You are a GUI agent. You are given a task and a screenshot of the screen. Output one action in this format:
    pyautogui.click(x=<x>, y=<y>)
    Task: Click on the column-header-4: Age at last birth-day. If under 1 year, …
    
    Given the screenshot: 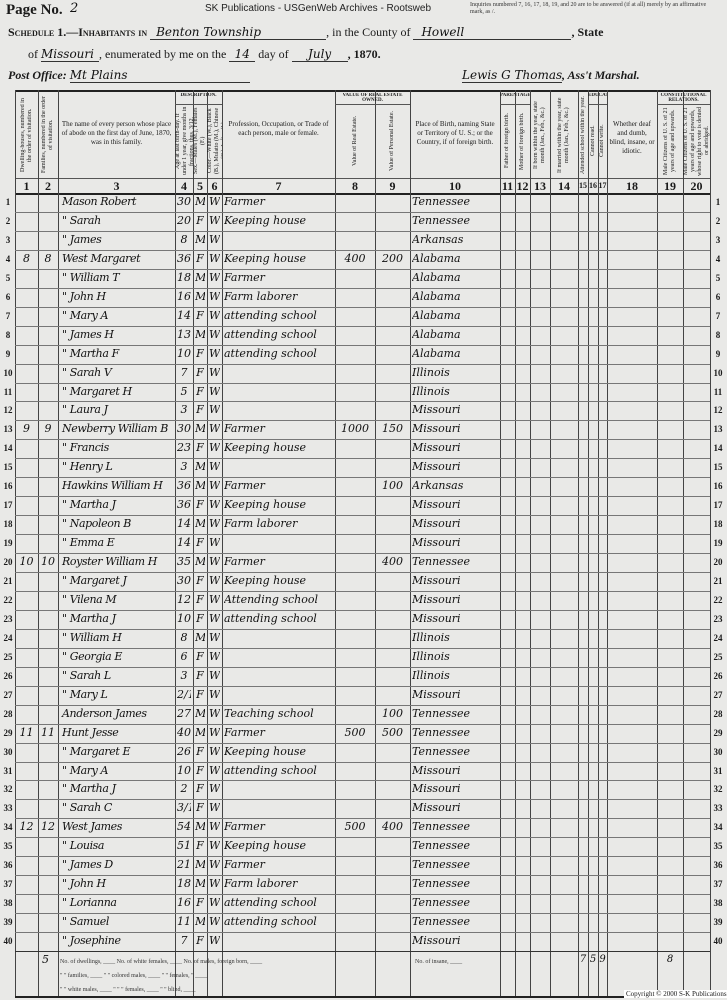 What is the action you would take?
    pyautogui.click(x=184, y=141)
    